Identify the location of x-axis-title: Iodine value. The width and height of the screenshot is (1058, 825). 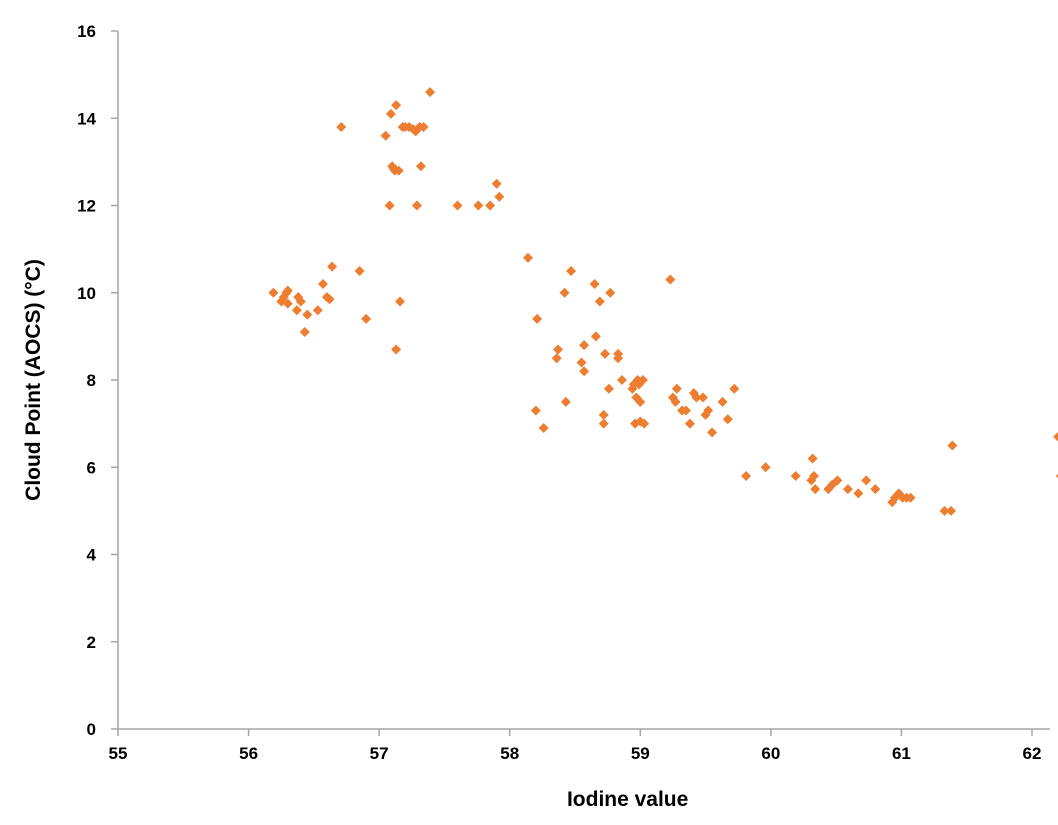
(627, 799).